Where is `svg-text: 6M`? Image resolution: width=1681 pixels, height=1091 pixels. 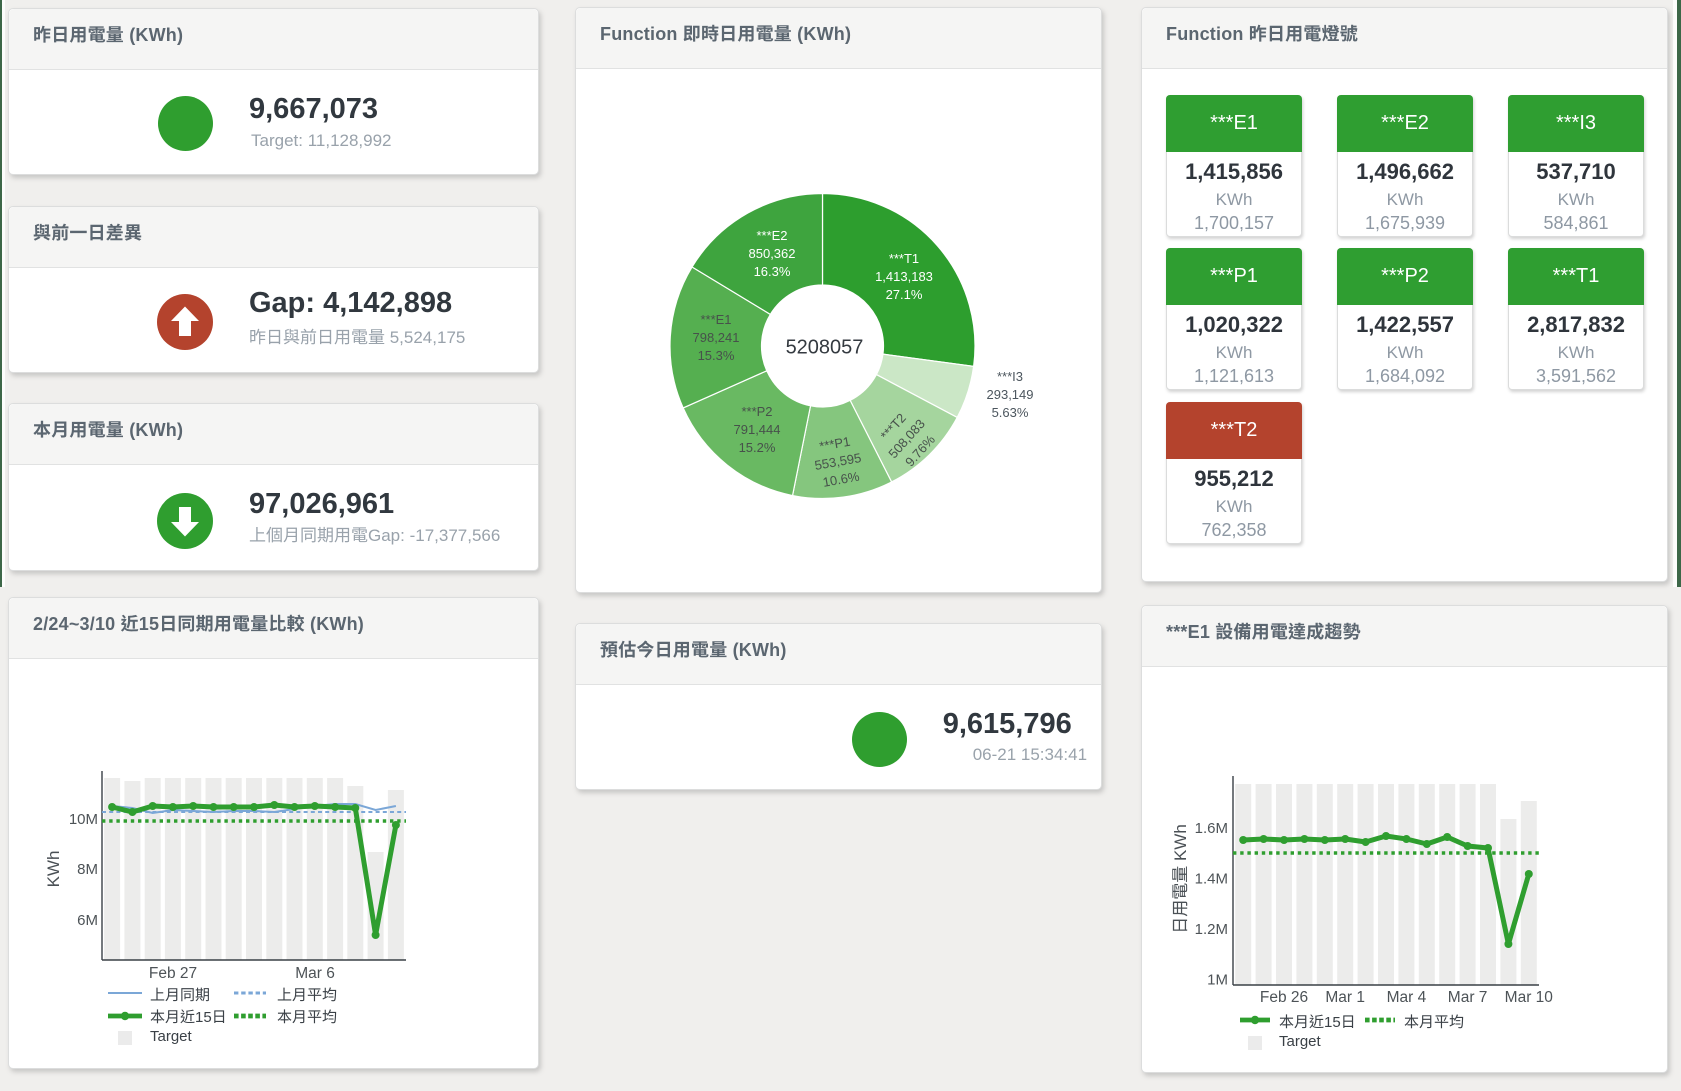
svg-text: 6M is located at coordinates (87, 920).